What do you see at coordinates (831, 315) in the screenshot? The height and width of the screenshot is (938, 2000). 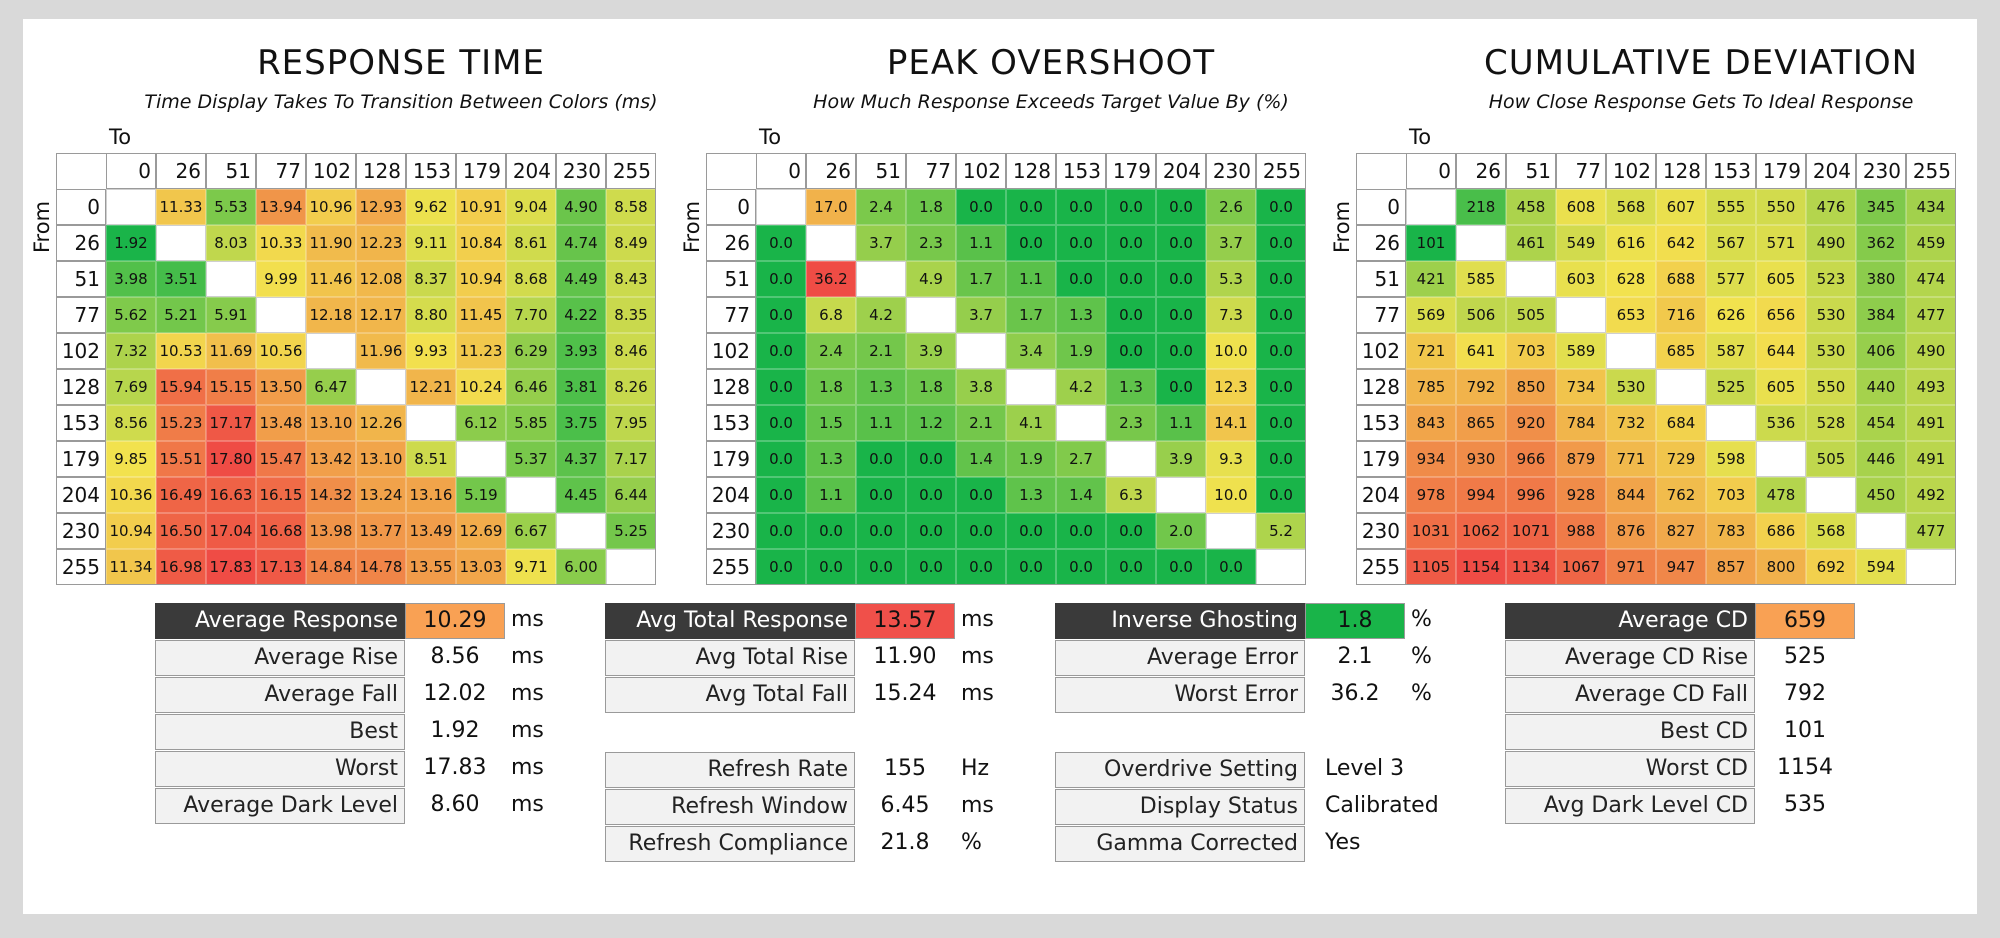 I see `heatmap-cell: 6.8` at bounding box center [831, 315].